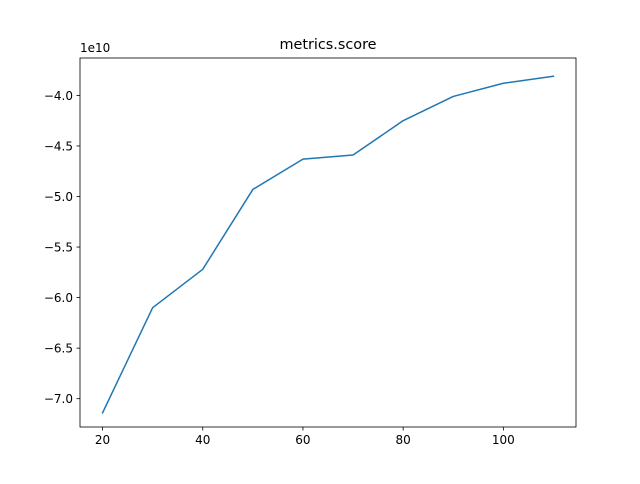  Describe the element at coordinates (58, 248) in the screenshot. I see `y-tick-label: −5.5` at that location.